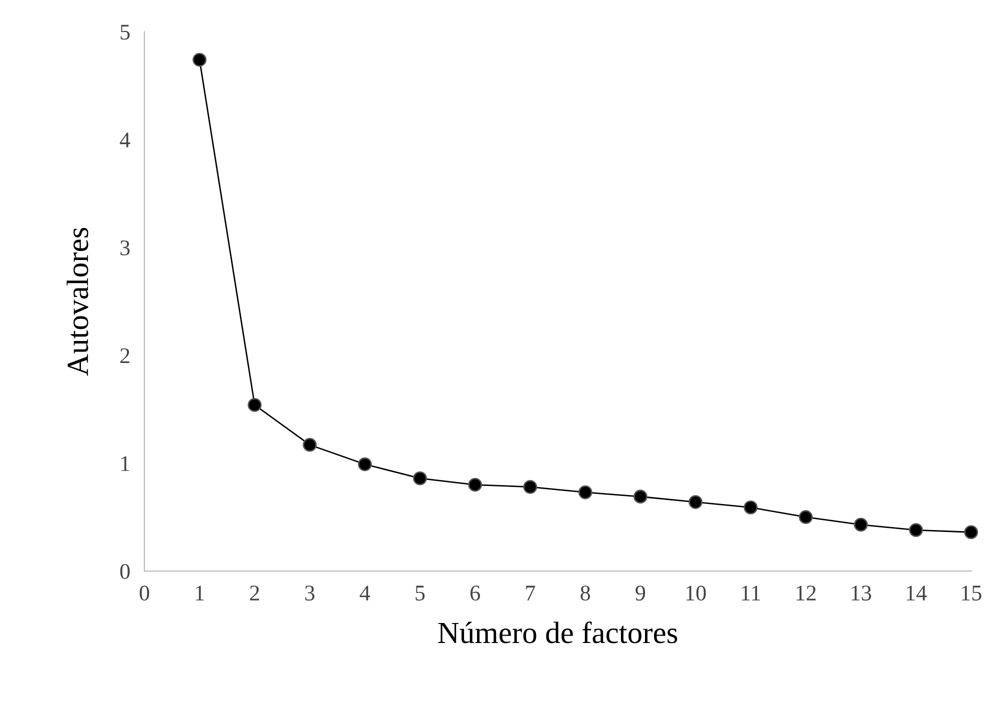 Image resolution: width=996 pixels, height=705 pixels. What do you see at coordinates (77, 302) in the screenshot?
I see `y-axis-title: Autovalores` at bounding box center [77, 302].